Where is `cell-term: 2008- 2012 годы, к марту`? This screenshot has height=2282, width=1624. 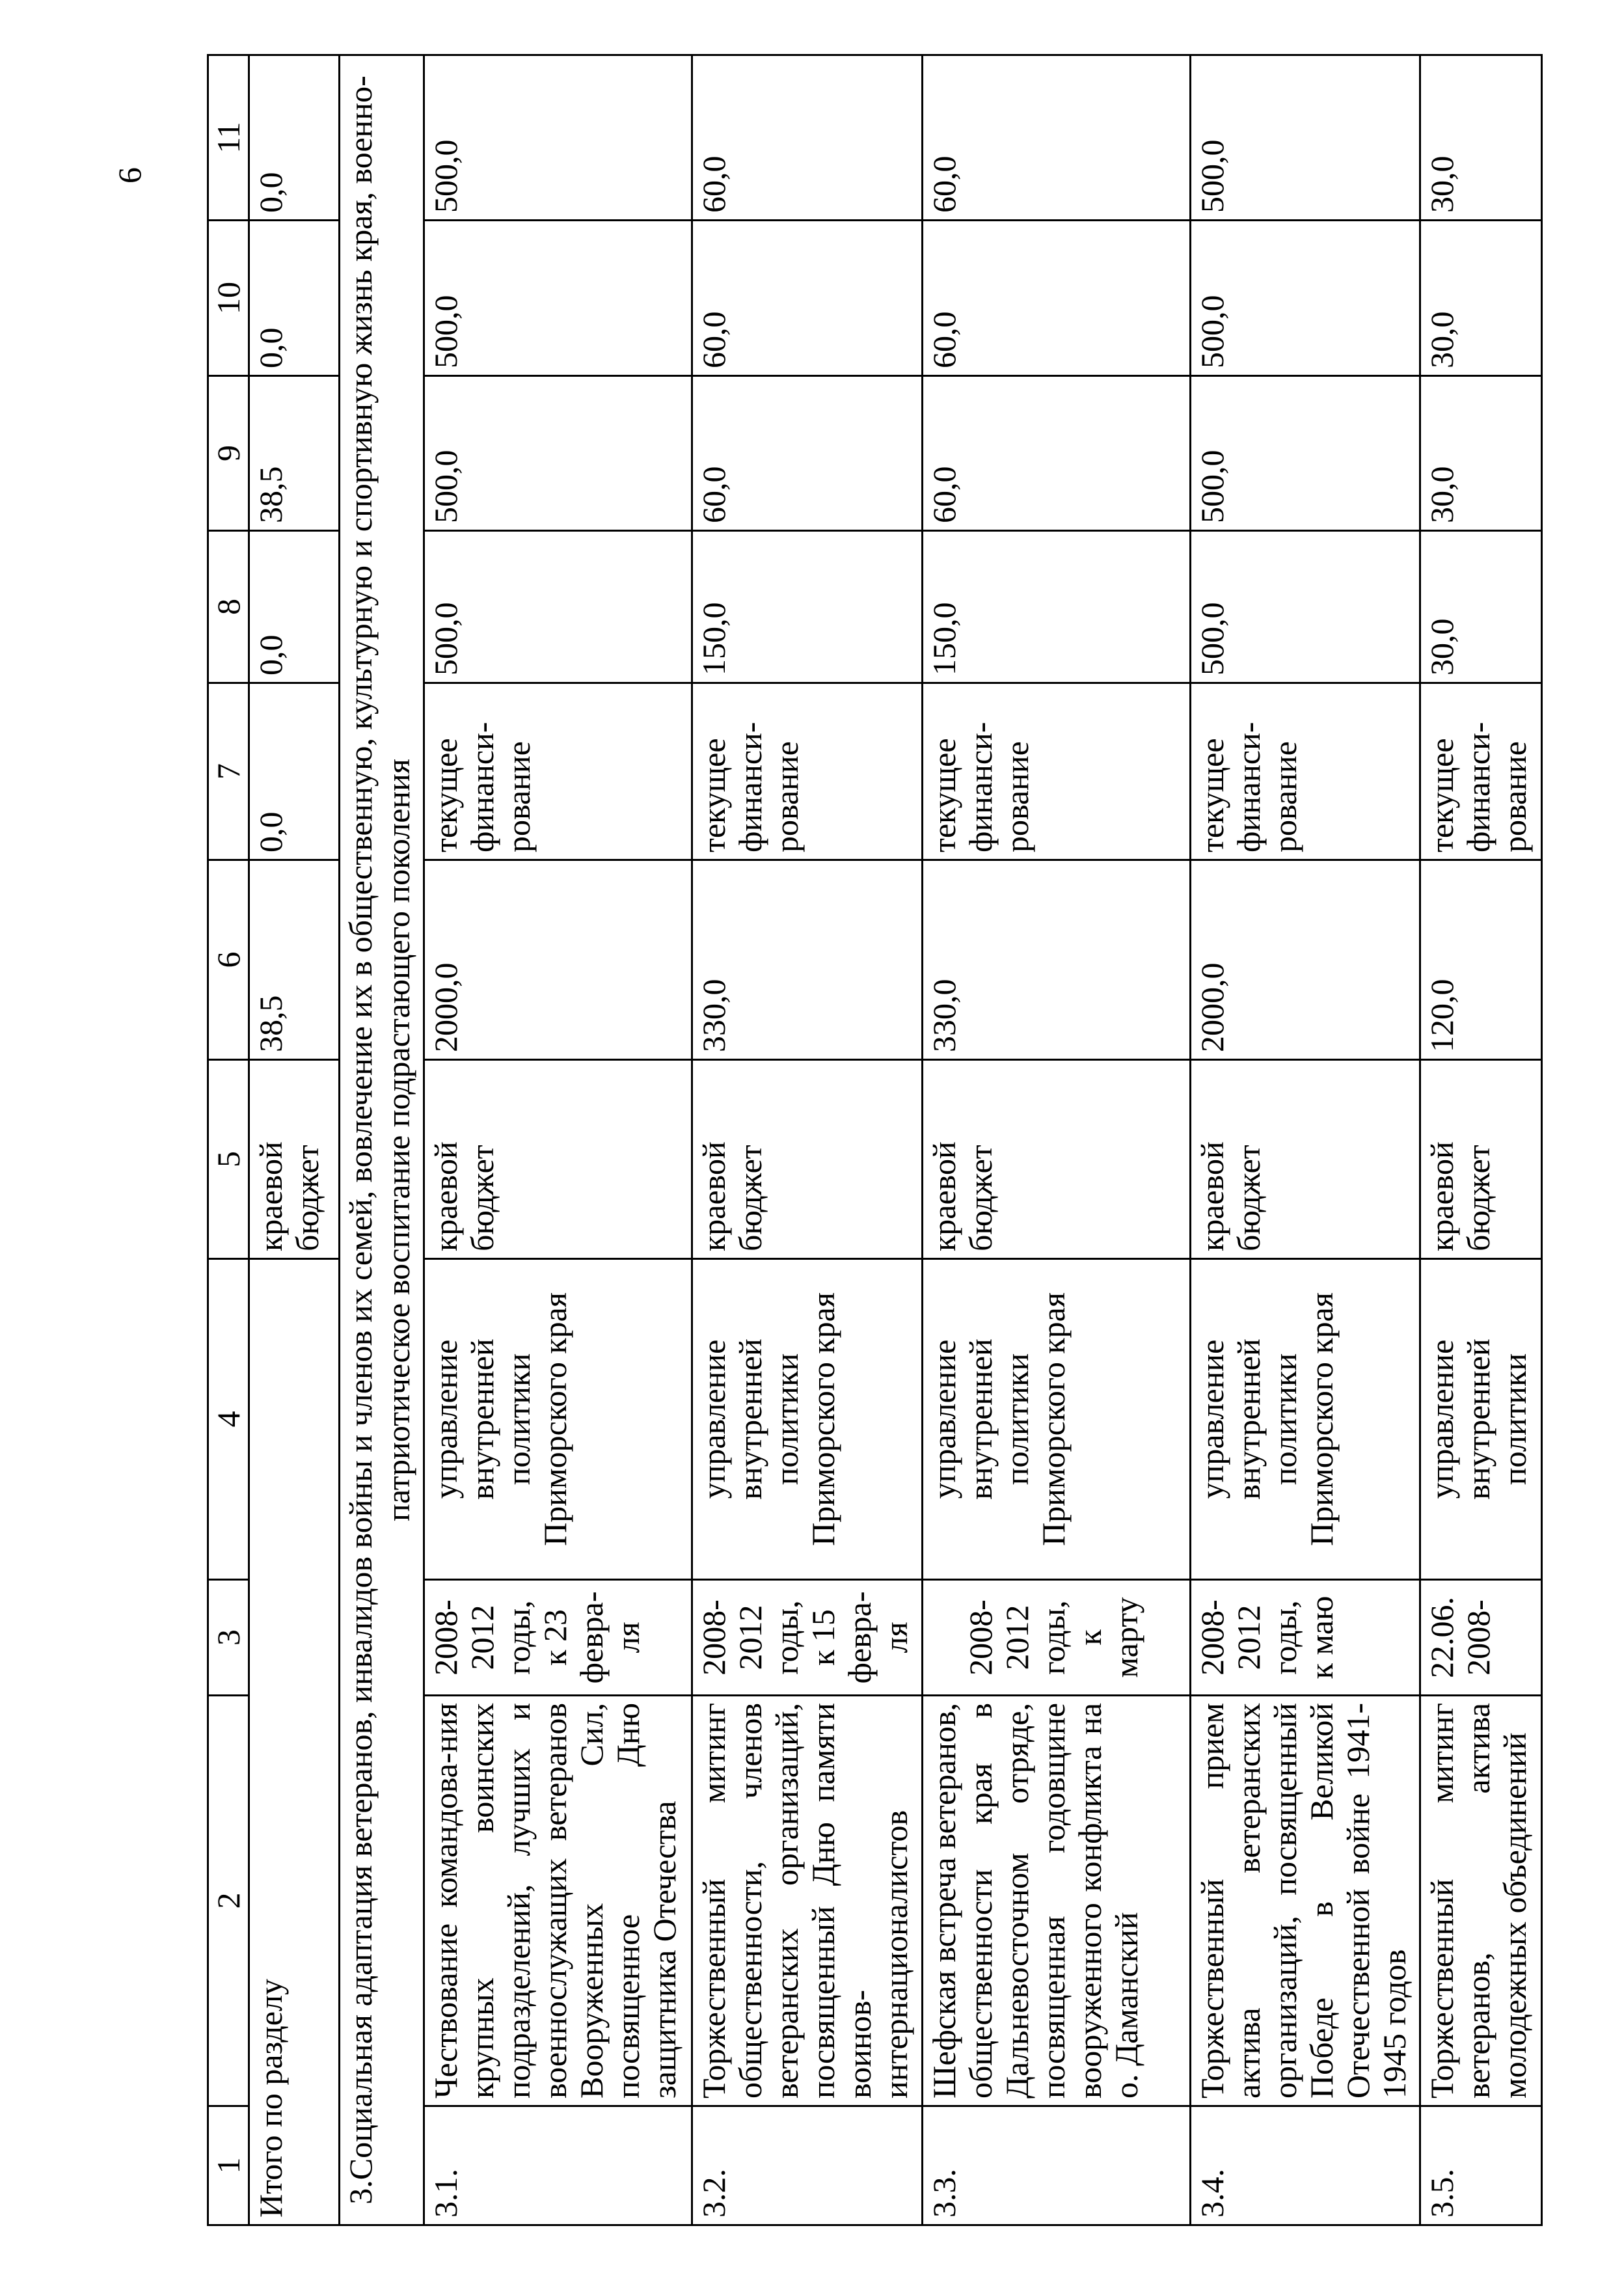 cell-term: 2008- 2012 годы, к марту is located at coordinates (1056, 1637).